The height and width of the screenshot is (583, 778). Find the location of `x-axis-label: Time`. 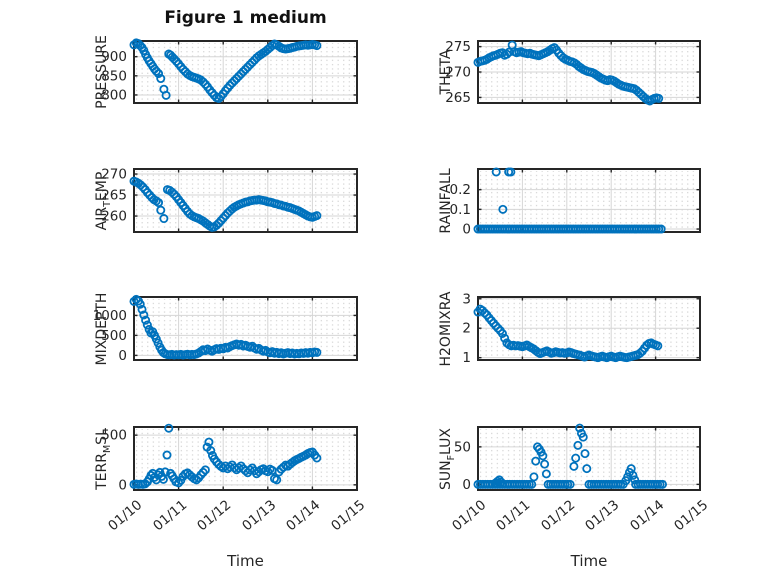

x-axis-label: Time is located at coordinates (245, 561).